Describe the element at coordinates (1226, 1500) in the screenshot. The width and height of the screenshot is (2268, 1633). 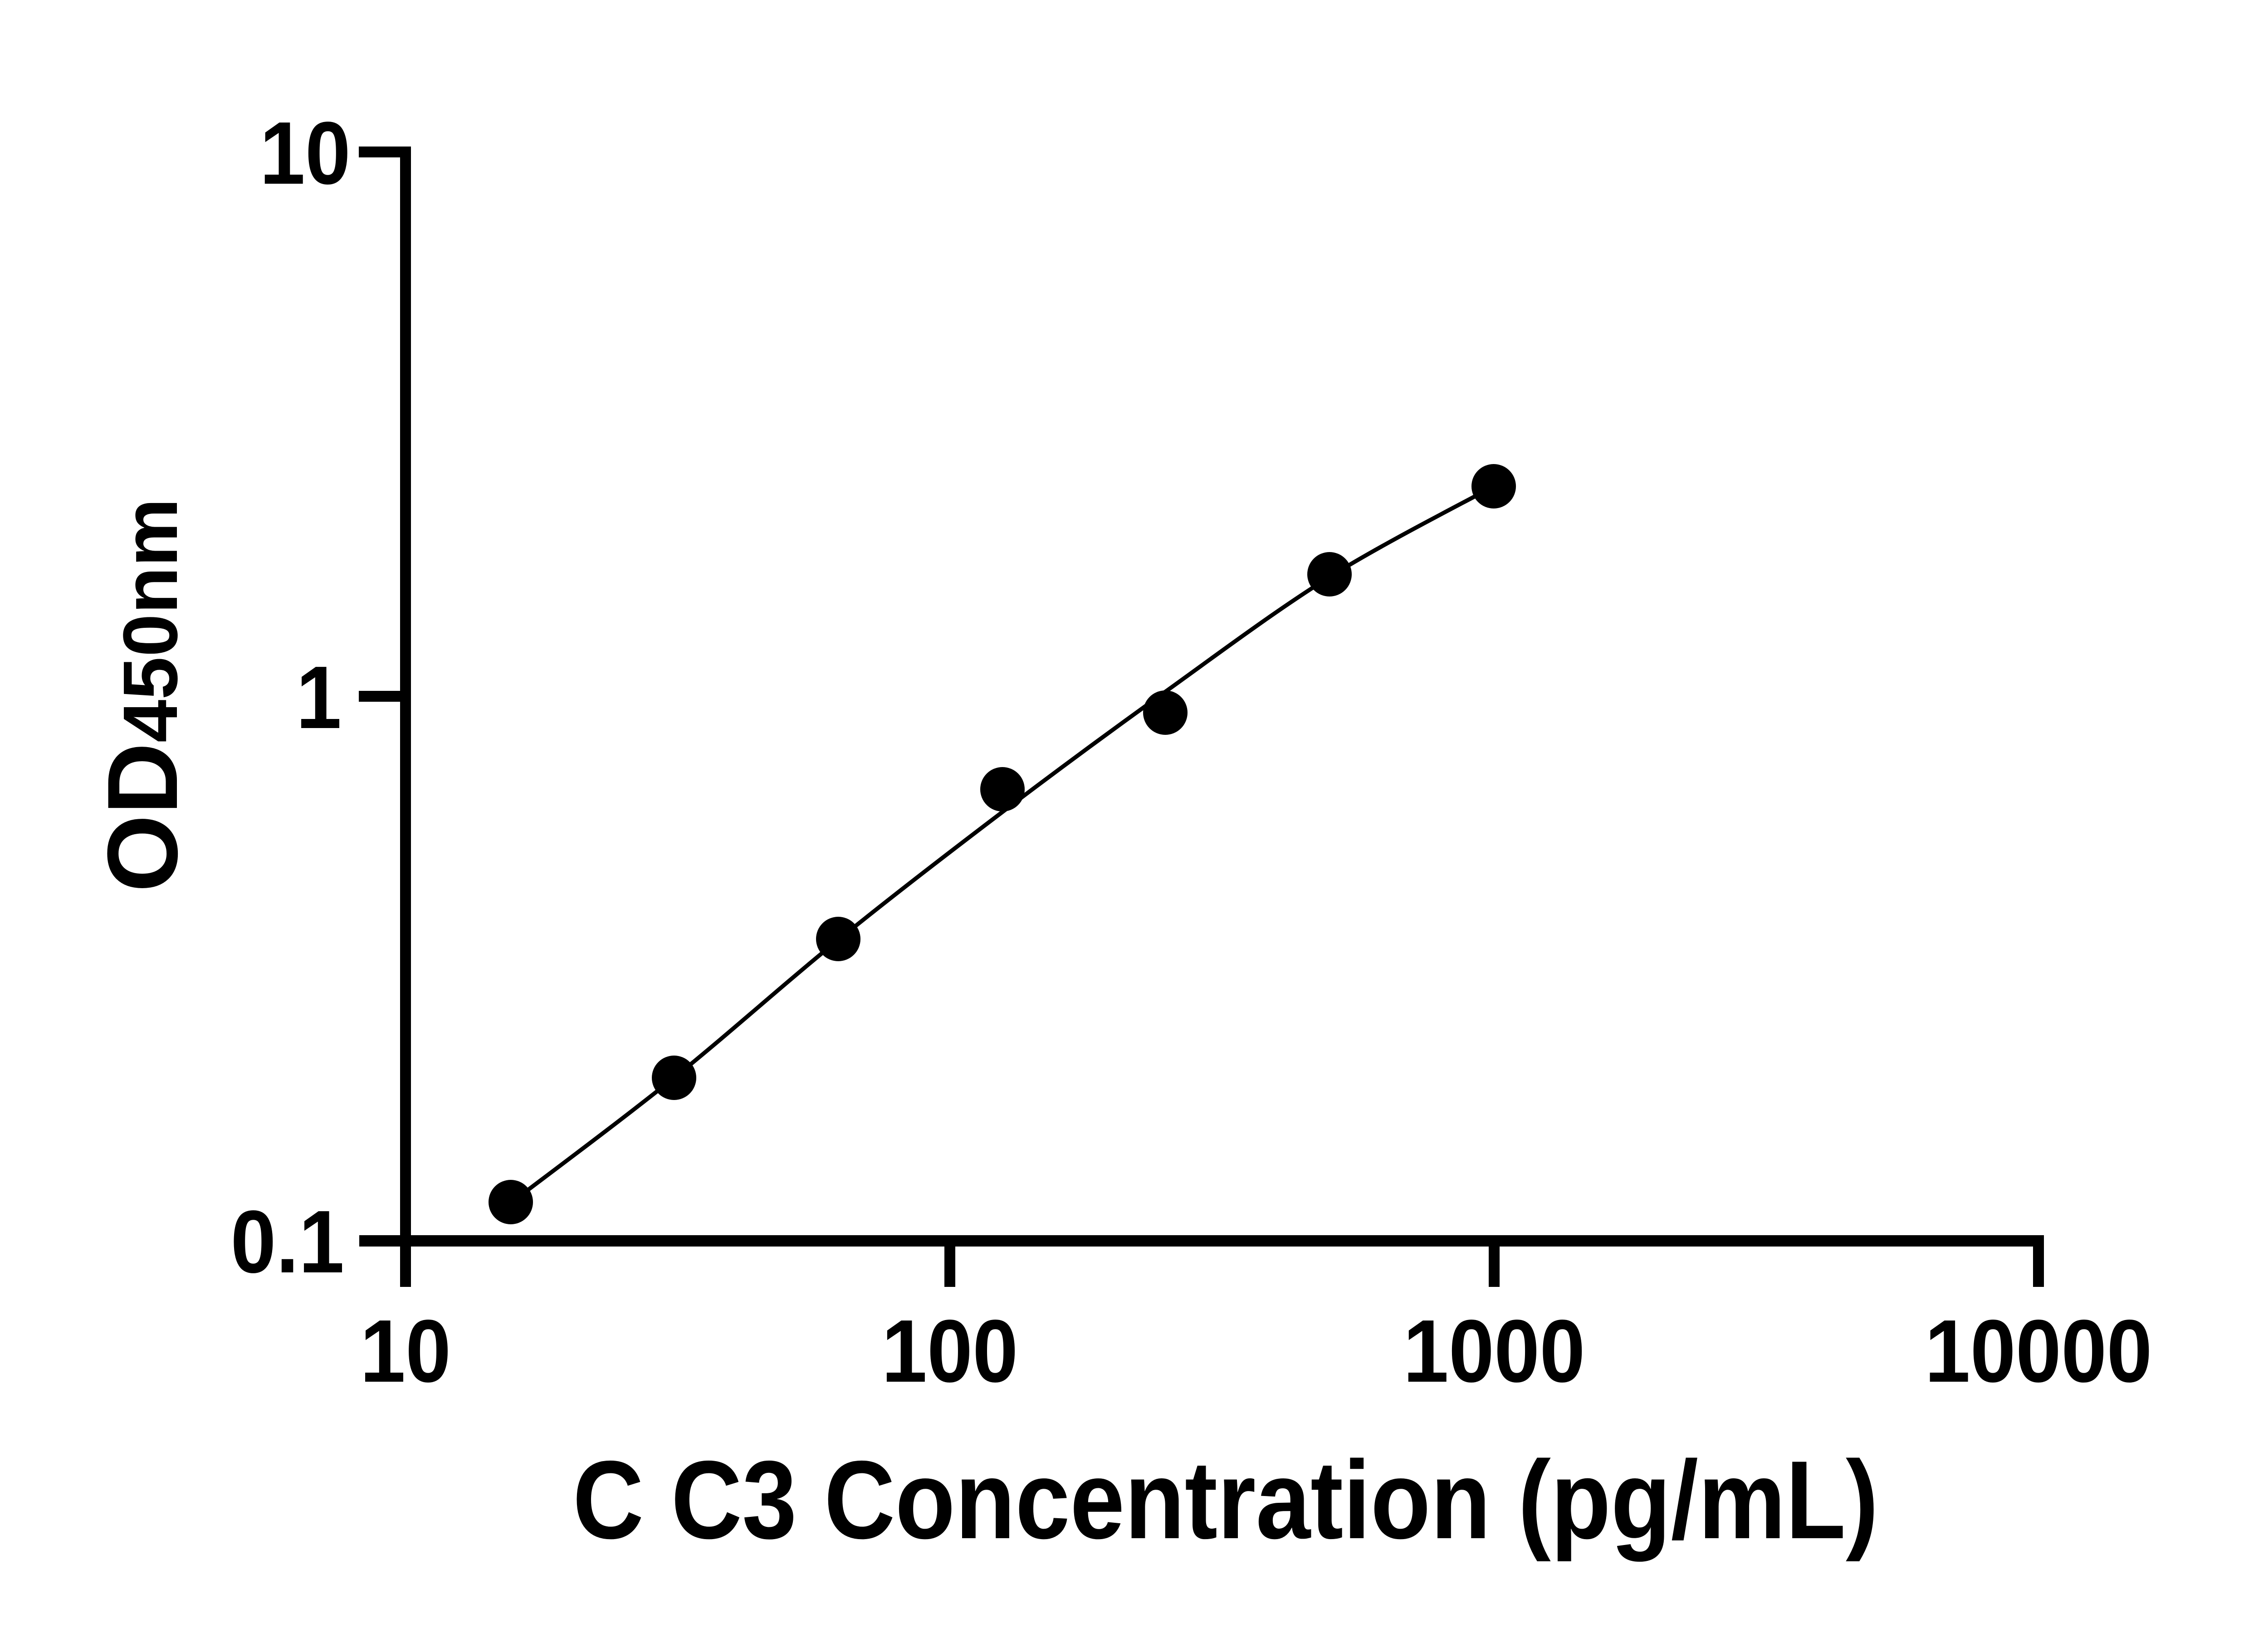
I see `svg-text: C C3 Concentration (pg/mL)` at that location.